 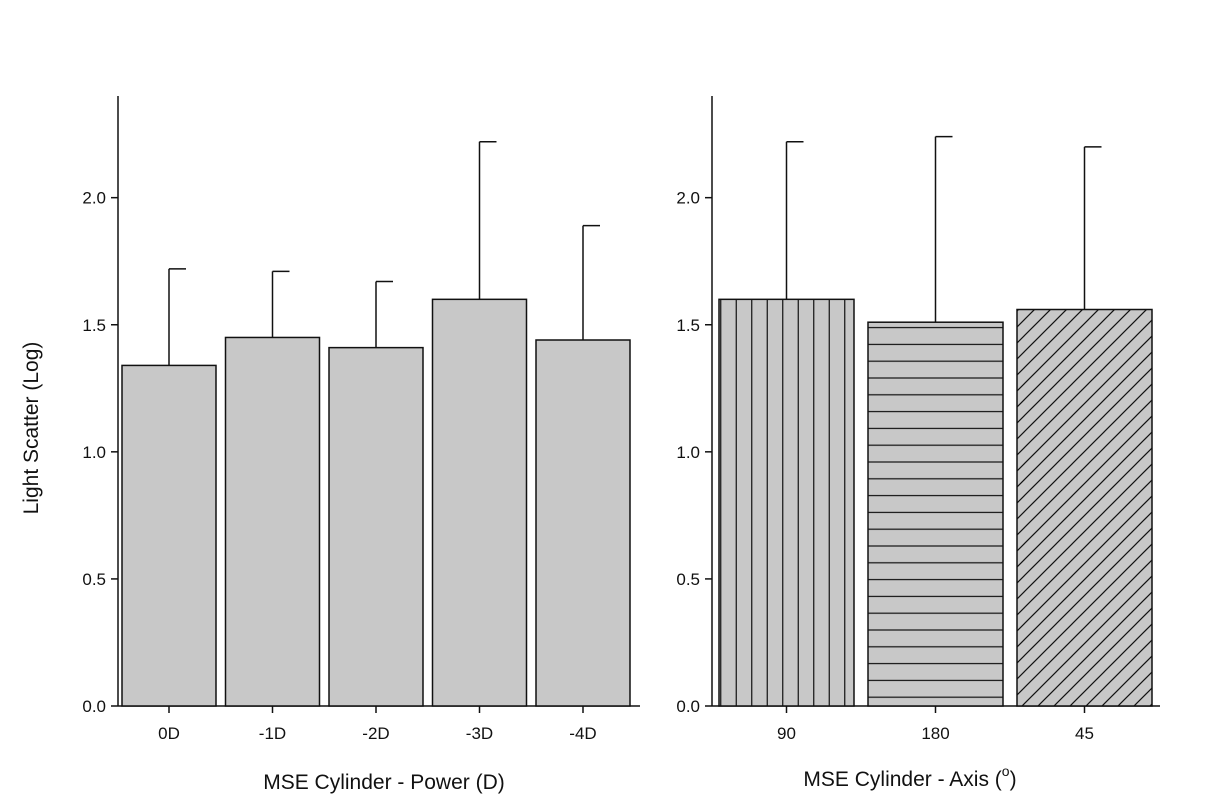 I want to click on degree-superscript: o, so click(x=1006, y=771).